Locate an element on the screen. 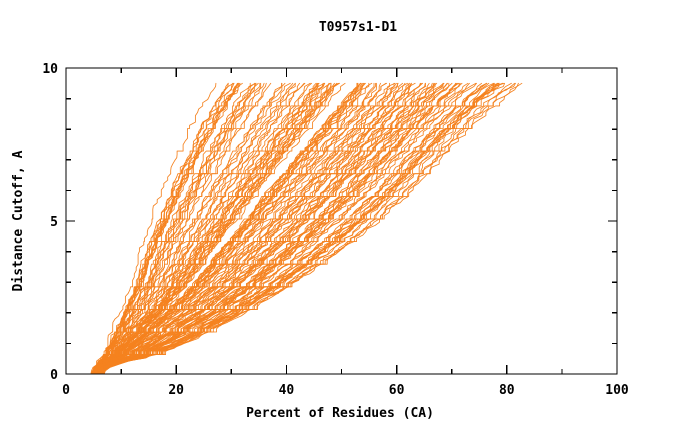 Image resolution: width=680 pixels, height=440 pixels. x-tick-label: 40 is located at coordinates (287, 390).